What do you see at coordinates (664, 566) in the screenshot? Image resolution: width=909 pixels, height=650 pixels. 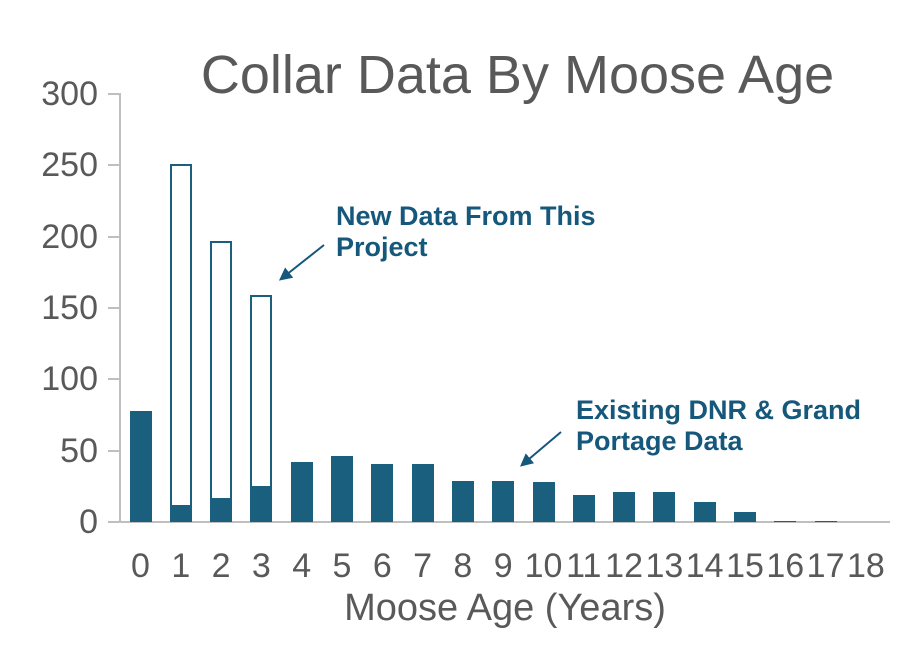 I see `x-tick-label: 13` at bounding box center [664, 566].